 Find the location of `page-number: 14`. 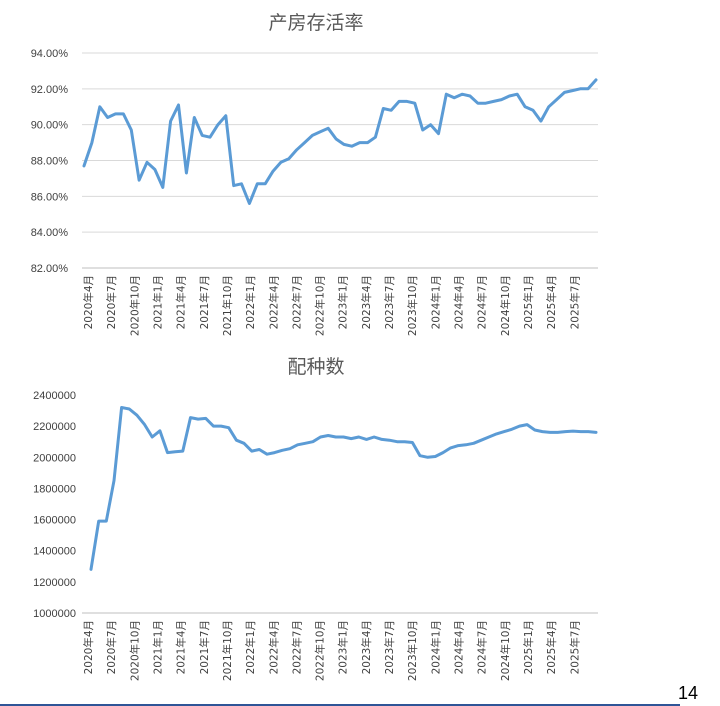

page-number: 14 is located at coordinates (687, 693).